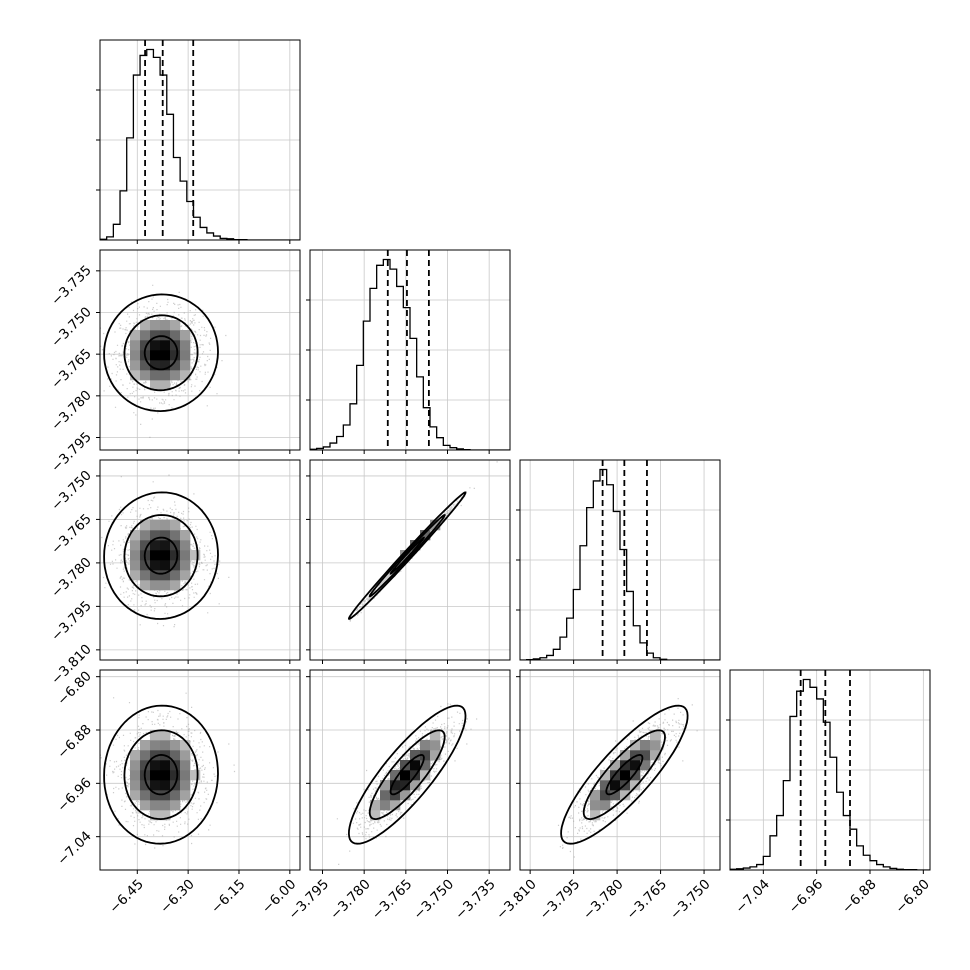 This screenshot has height=970, width=970. I want to click on y-tick-label: −7.04, so click(74, 848).